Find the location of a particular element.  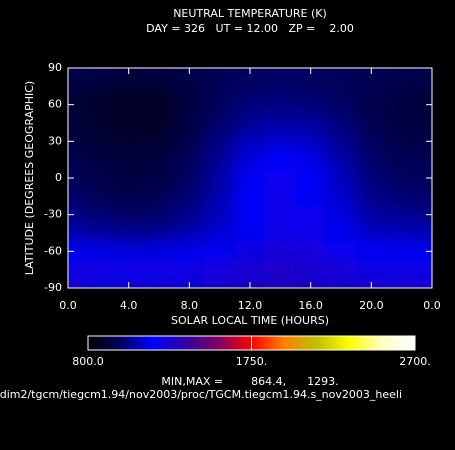

min-max-label: MIN,MAX = 864.4, 1293. is located at coordinates (249, 381).